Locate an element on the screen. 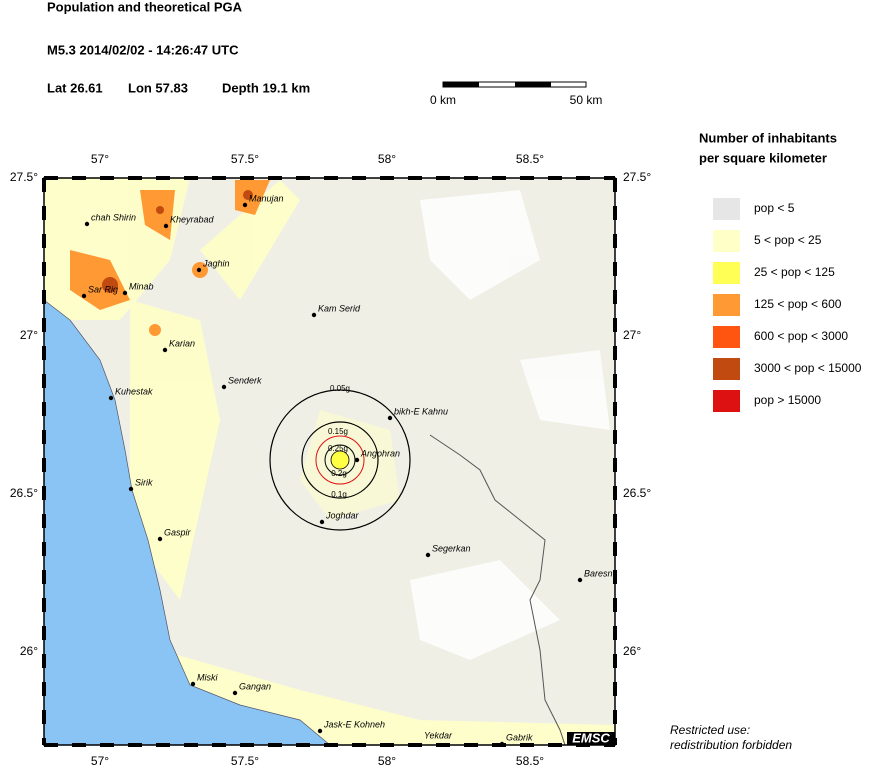 The image size is (878, 768). legend-label: 3000 < pop < 15000 is located at coordinates (808, 368).